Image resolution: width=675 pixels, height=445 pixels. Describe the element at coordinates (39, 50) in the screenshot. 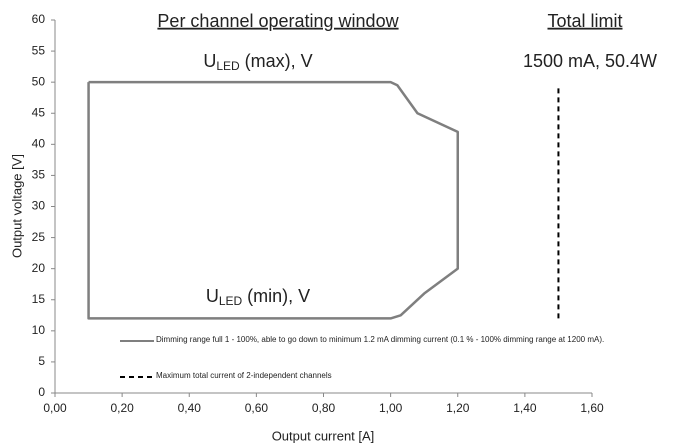

I see `y-tick-label: 55` at that location.